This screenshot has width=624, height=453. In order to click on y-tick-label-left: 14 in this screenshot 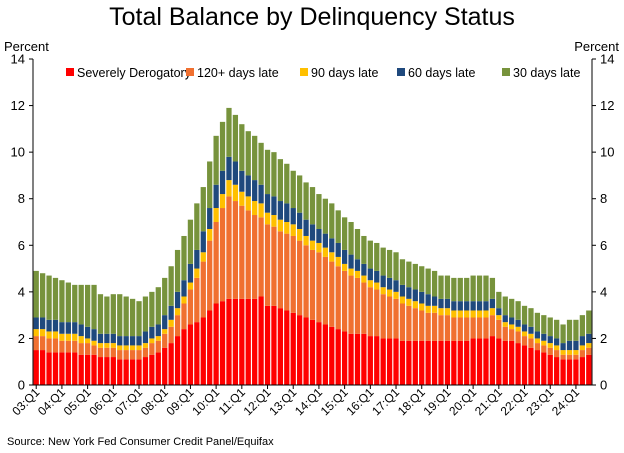, I will do `click(18, 59)`.